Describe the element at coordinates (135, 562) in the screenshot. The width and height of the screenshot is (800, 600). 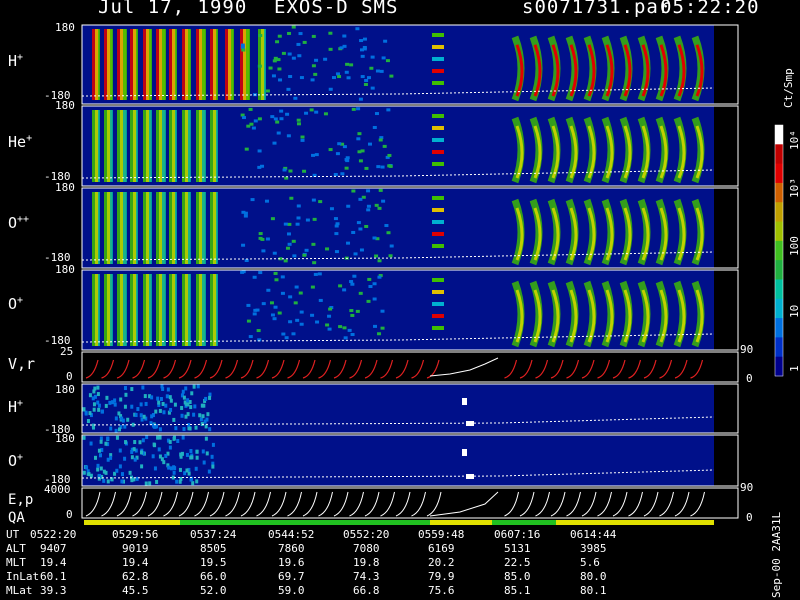
I see `footer-cell: 19.4` at that location.